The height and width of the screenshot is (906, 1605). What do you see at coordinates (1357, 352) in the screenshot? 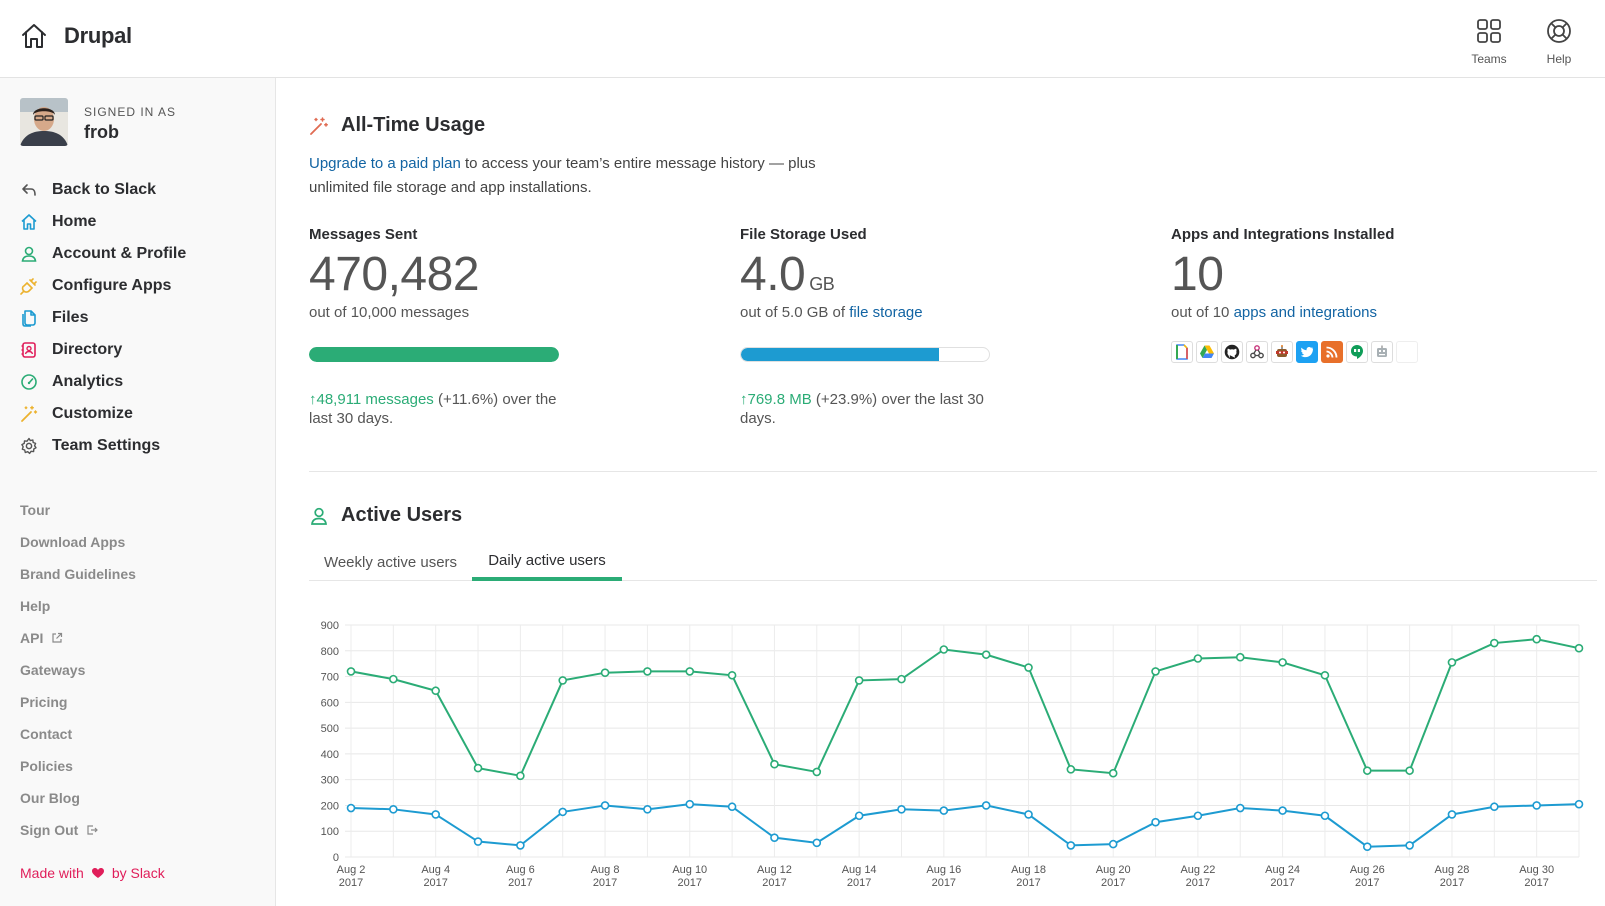
I see `hangouts-icon` at bounding box center [1357, 352].